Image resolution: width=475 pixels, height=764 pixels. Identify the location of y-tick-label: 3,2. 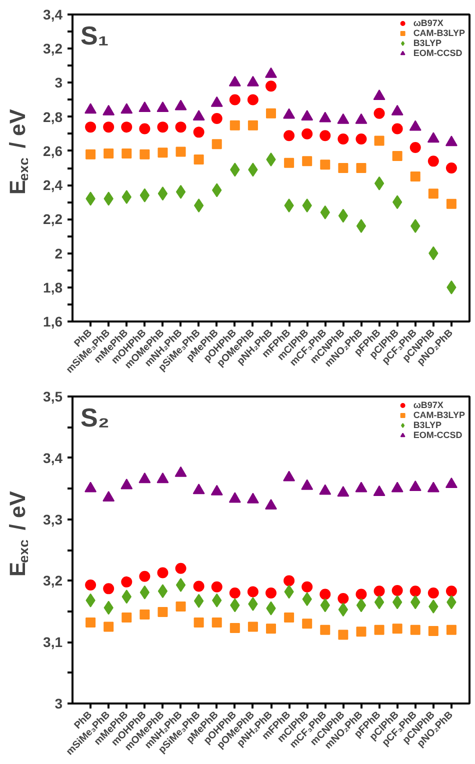
(53, 48).